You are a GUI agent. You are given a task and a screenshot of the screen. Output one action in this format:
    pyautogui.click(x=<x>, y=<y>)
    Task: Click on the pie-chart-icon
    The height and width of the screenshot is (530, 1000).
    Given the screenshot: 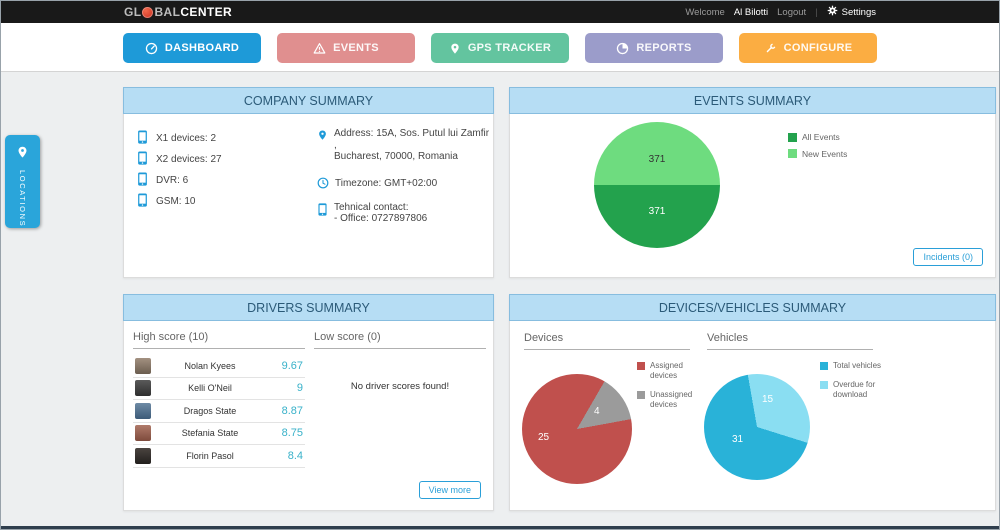 What is the action you would take?
    pyautogui.click(x=622, y=48)
    